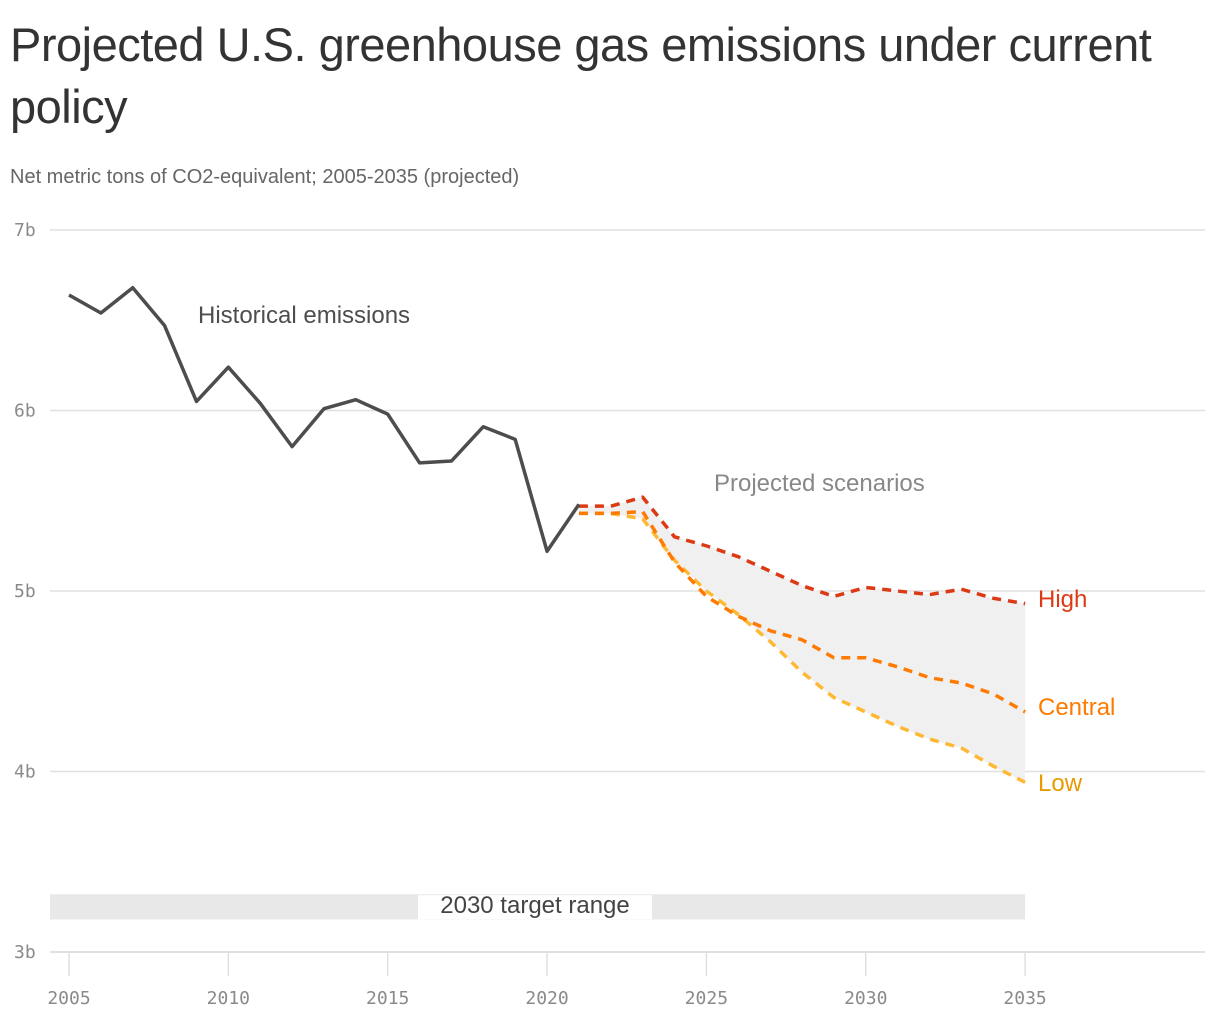 This screenshot has height=1020, width=1220. I want to click on series-line-central, so click(802, 611).